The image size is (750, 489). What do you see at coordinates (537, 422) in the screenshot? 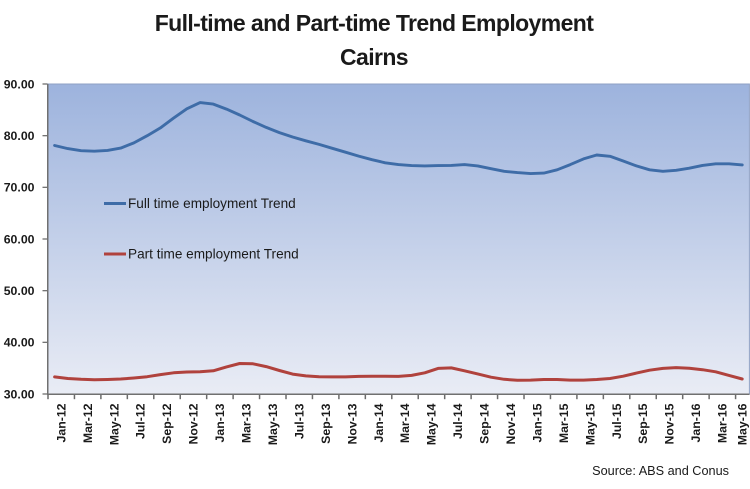
I see `svg-text: Jan-15` at bounding box center [537, 422].